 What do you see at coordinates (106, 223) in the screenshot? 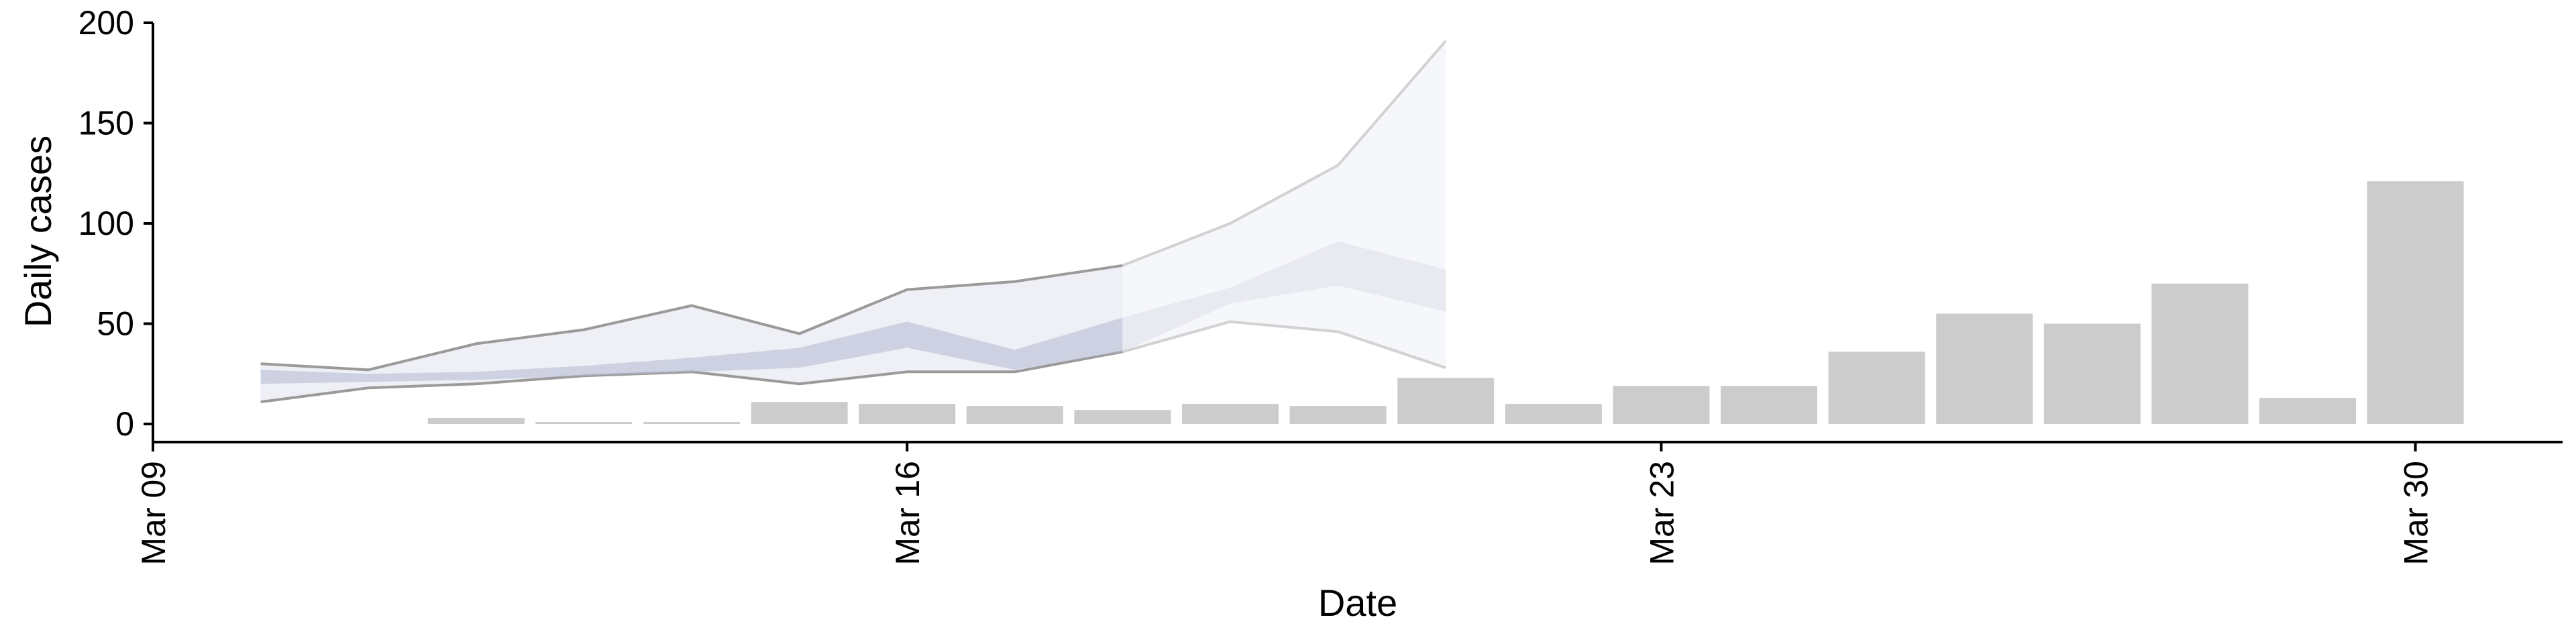
I see `y-tick-label: 100` at bounding box center [106, 223].